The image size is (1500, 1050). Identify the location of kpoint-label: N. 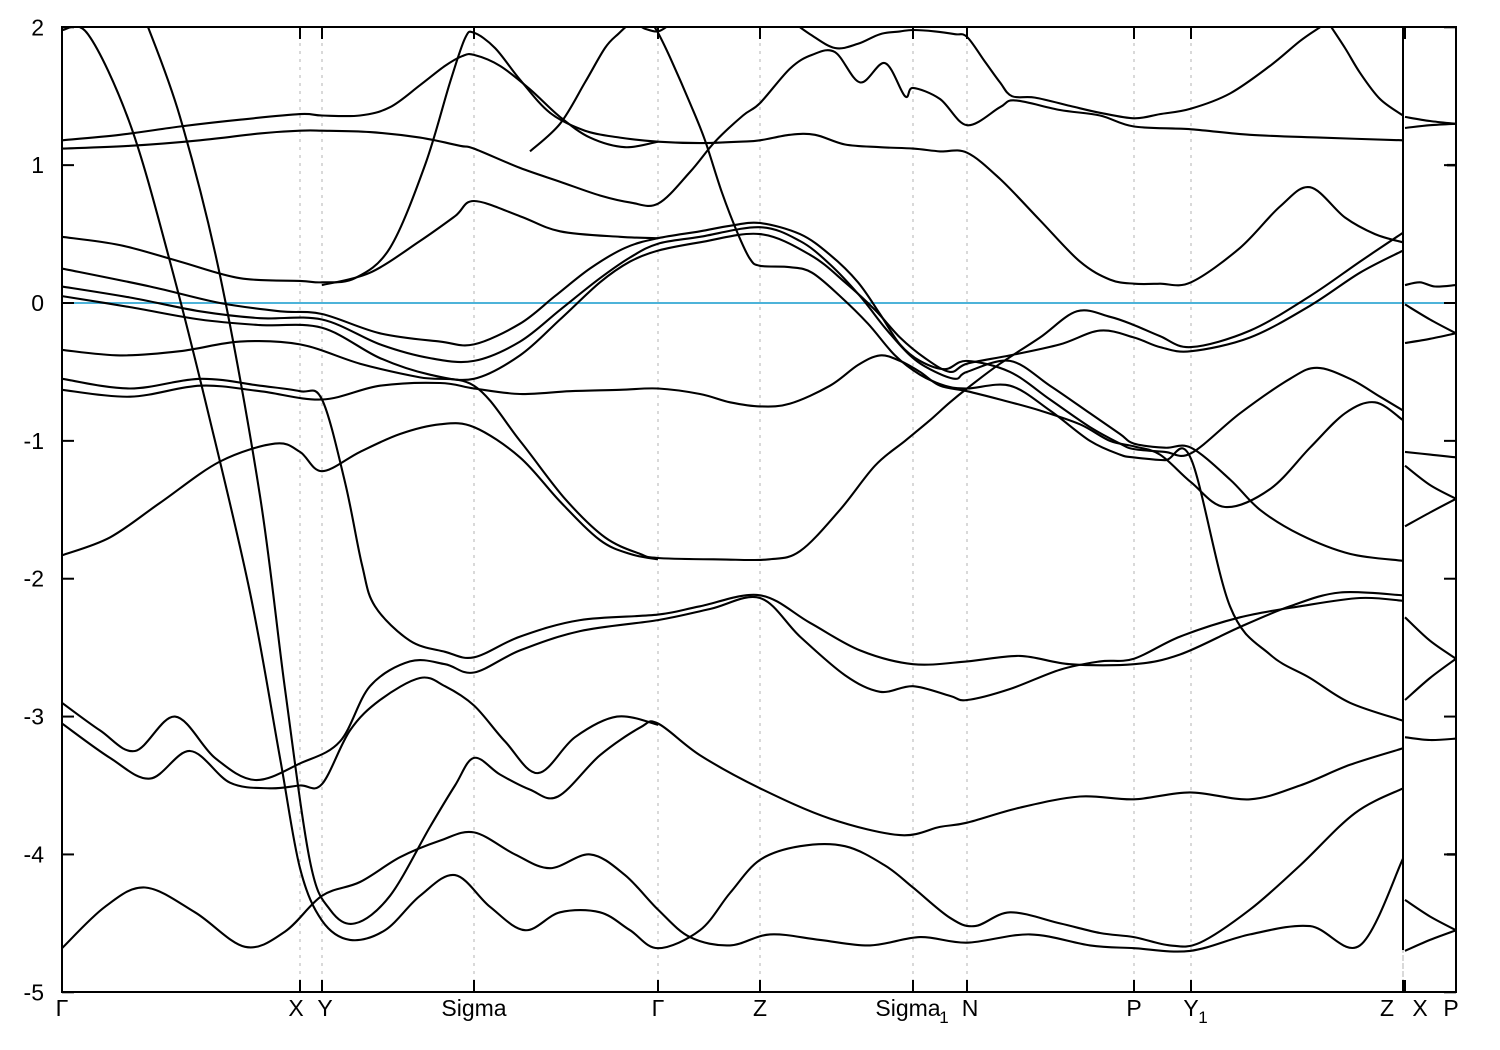
(970, 1008).